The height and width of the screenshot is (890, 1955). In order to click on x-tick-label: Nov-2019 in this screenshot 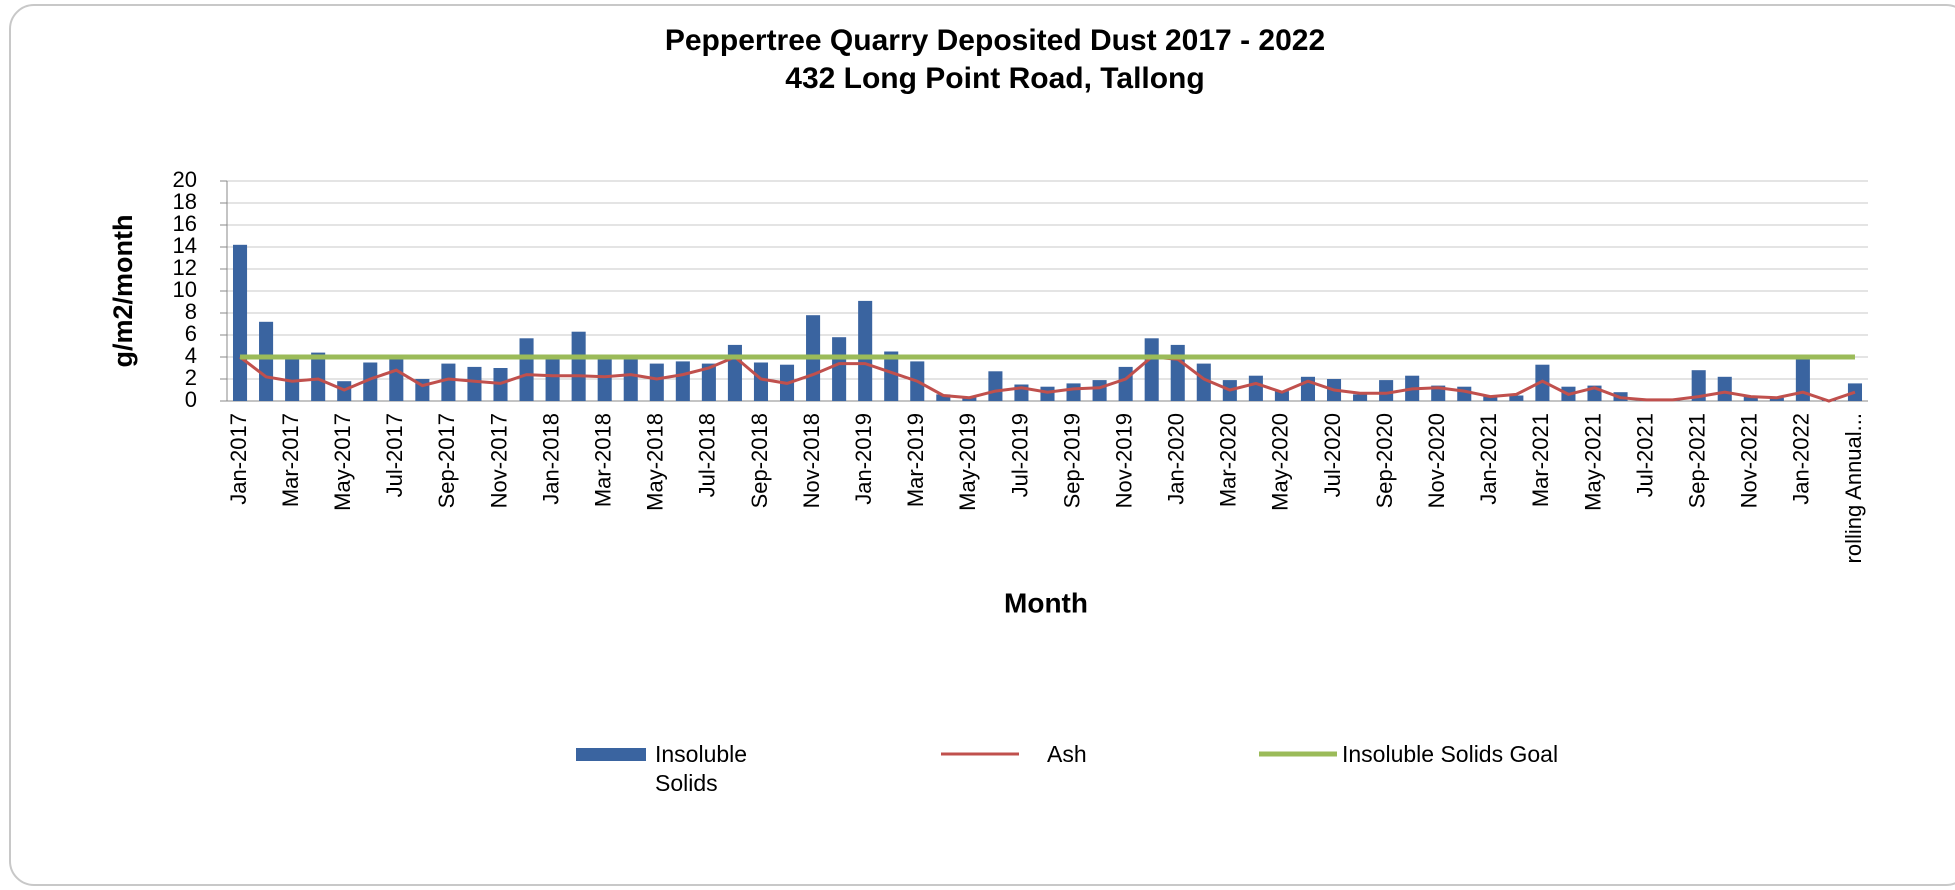, I will do `click(1123, 460)`.